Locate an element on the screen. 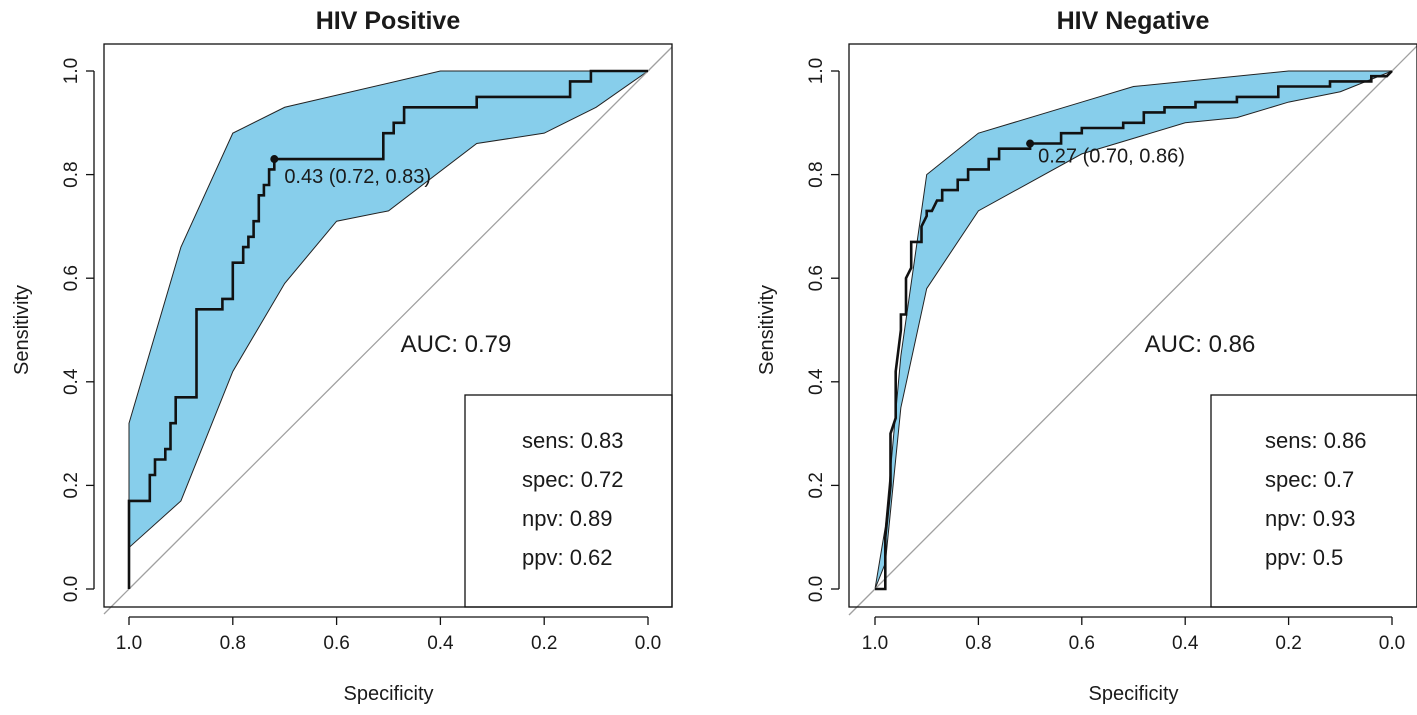  auc-label: AUC: 0.86 is located at coordinates (1200, 344).